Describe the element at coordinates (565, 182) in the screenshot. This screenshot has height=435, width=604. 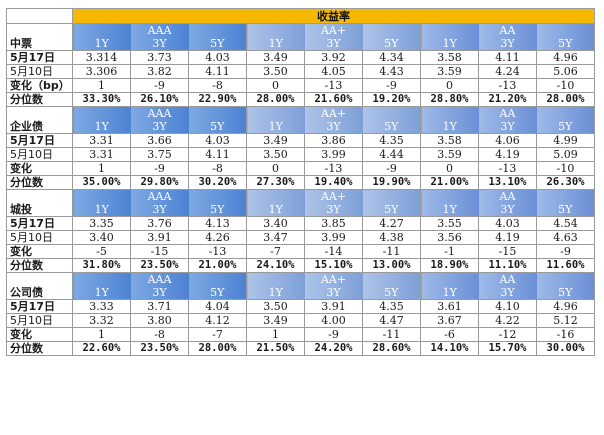
I see `value-cell: 26.30%` at that location.